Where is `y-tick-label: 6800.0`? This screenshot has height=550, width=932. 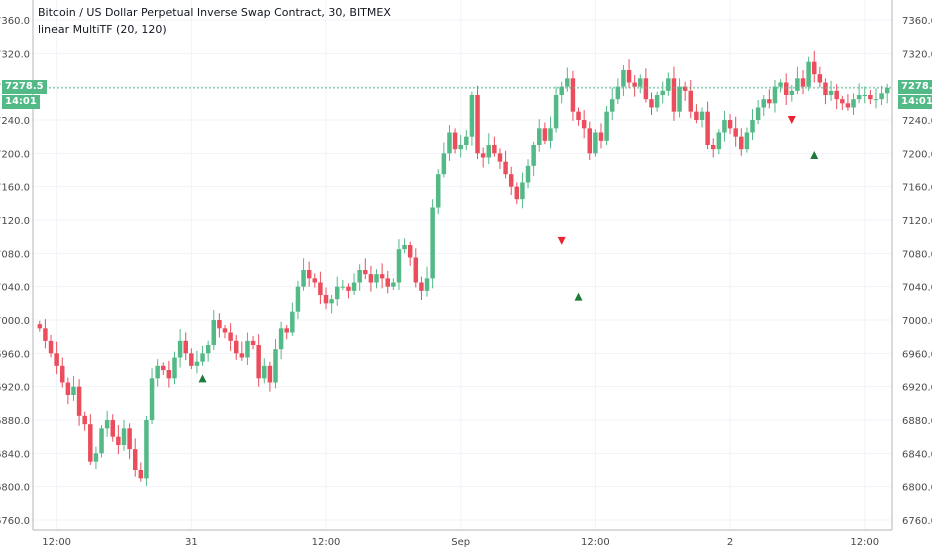 y-tick-label: 6800.0 is located at coordinates (917, 488).